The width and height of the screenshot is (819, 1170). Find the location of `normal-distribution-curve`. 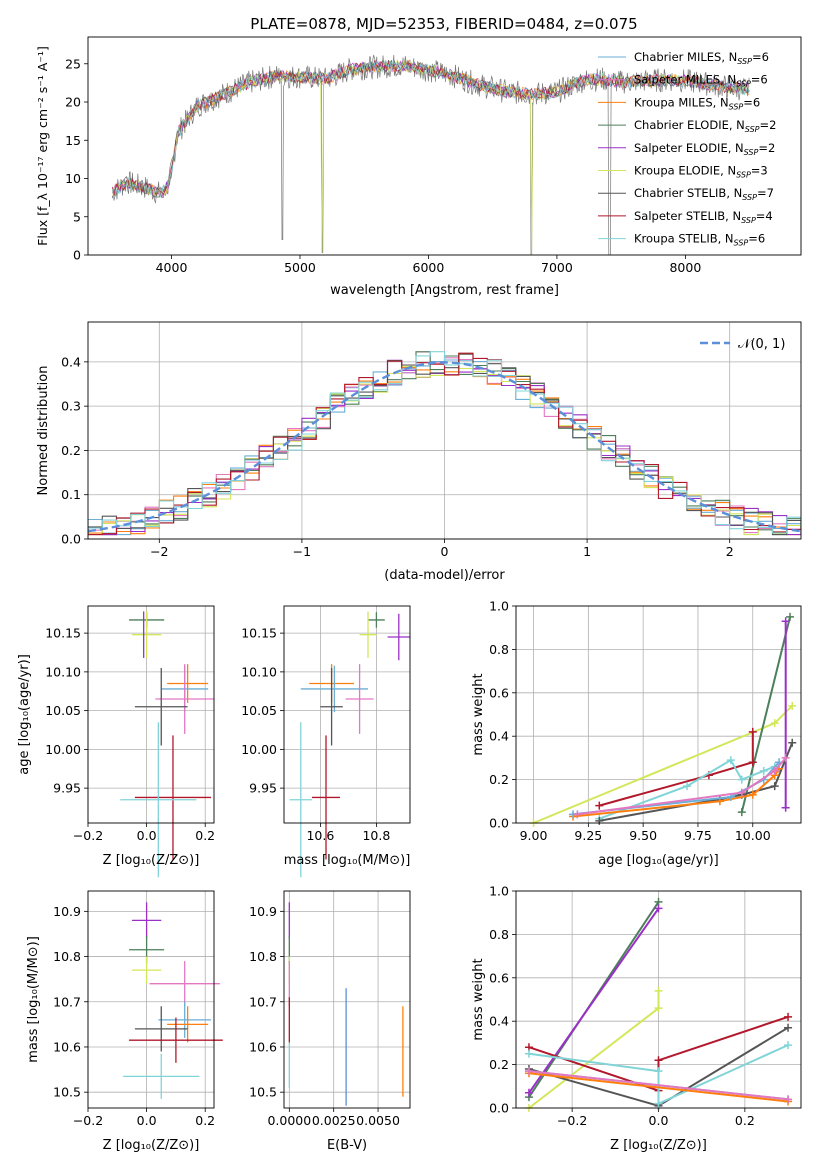

normal-distribution-curve is located at coordinates (444, 447).